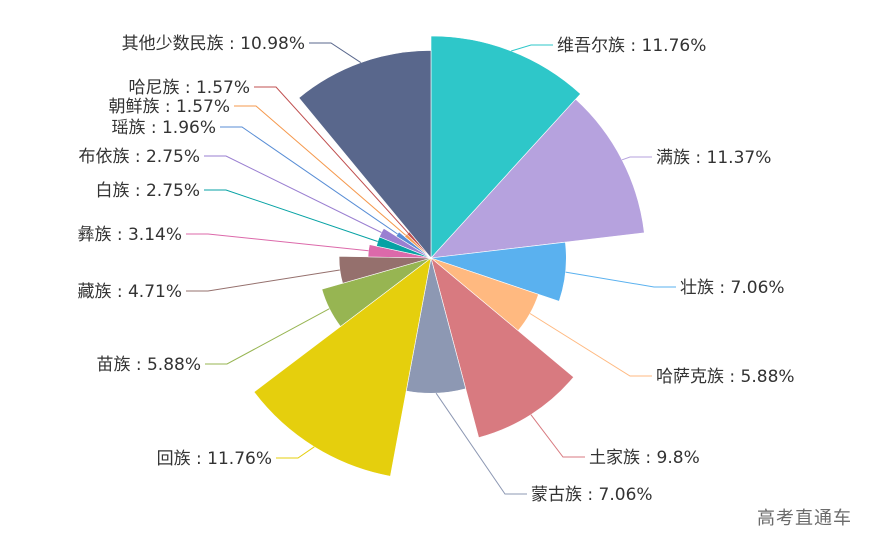 The height and width of the screenshot is (558, 878). What do you see at coordinates (644, 458) in the screenshot?
I see `slice-label-土家族: 土家族 : 9.8%` at bounding box center [644, 458].